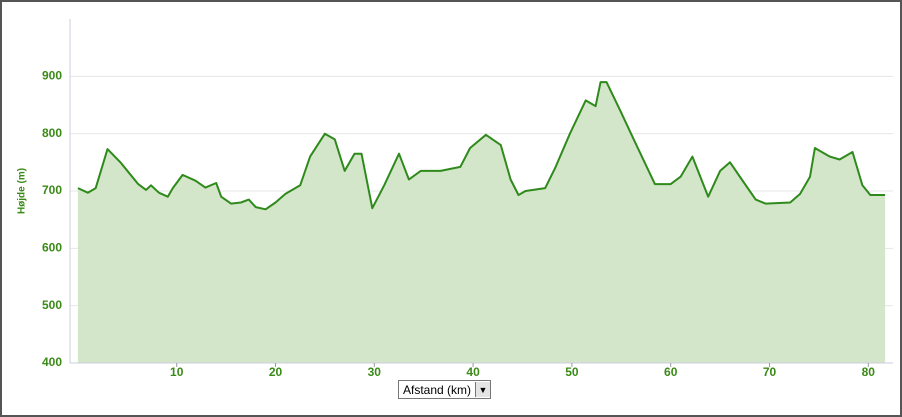 The height and width of the screenshot is (417, 902). What do you see at coordinates (671, 372) in the screenshot?
I see `x-tick-label: 60` at bounding box center [671, 372].